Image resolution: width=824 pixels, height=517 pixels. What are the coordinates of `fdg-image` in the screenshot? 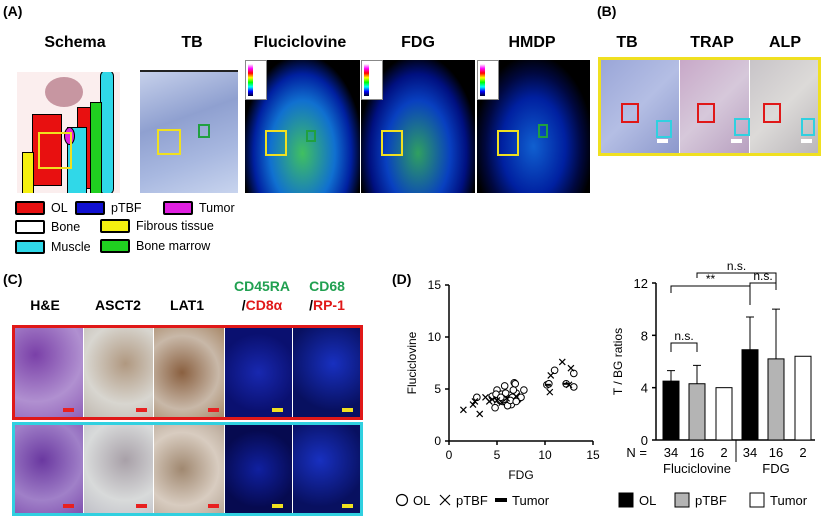 It's located at (418, 126).